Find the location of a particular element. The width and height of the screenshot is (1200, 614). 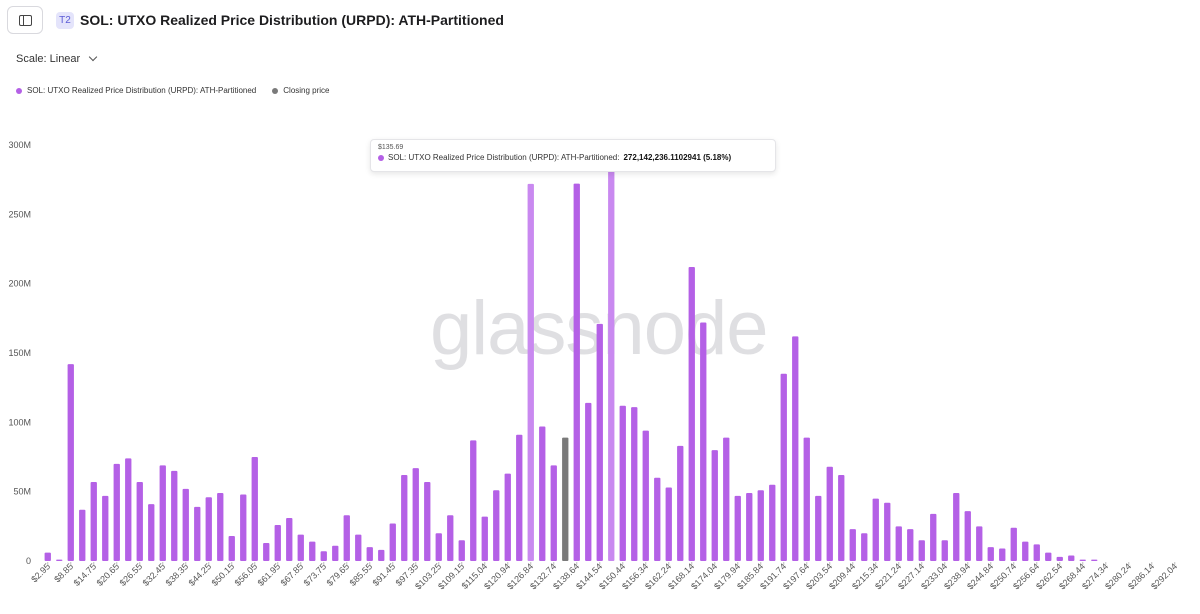

y-tick-label: 100M is located at coordinates (19, 422).